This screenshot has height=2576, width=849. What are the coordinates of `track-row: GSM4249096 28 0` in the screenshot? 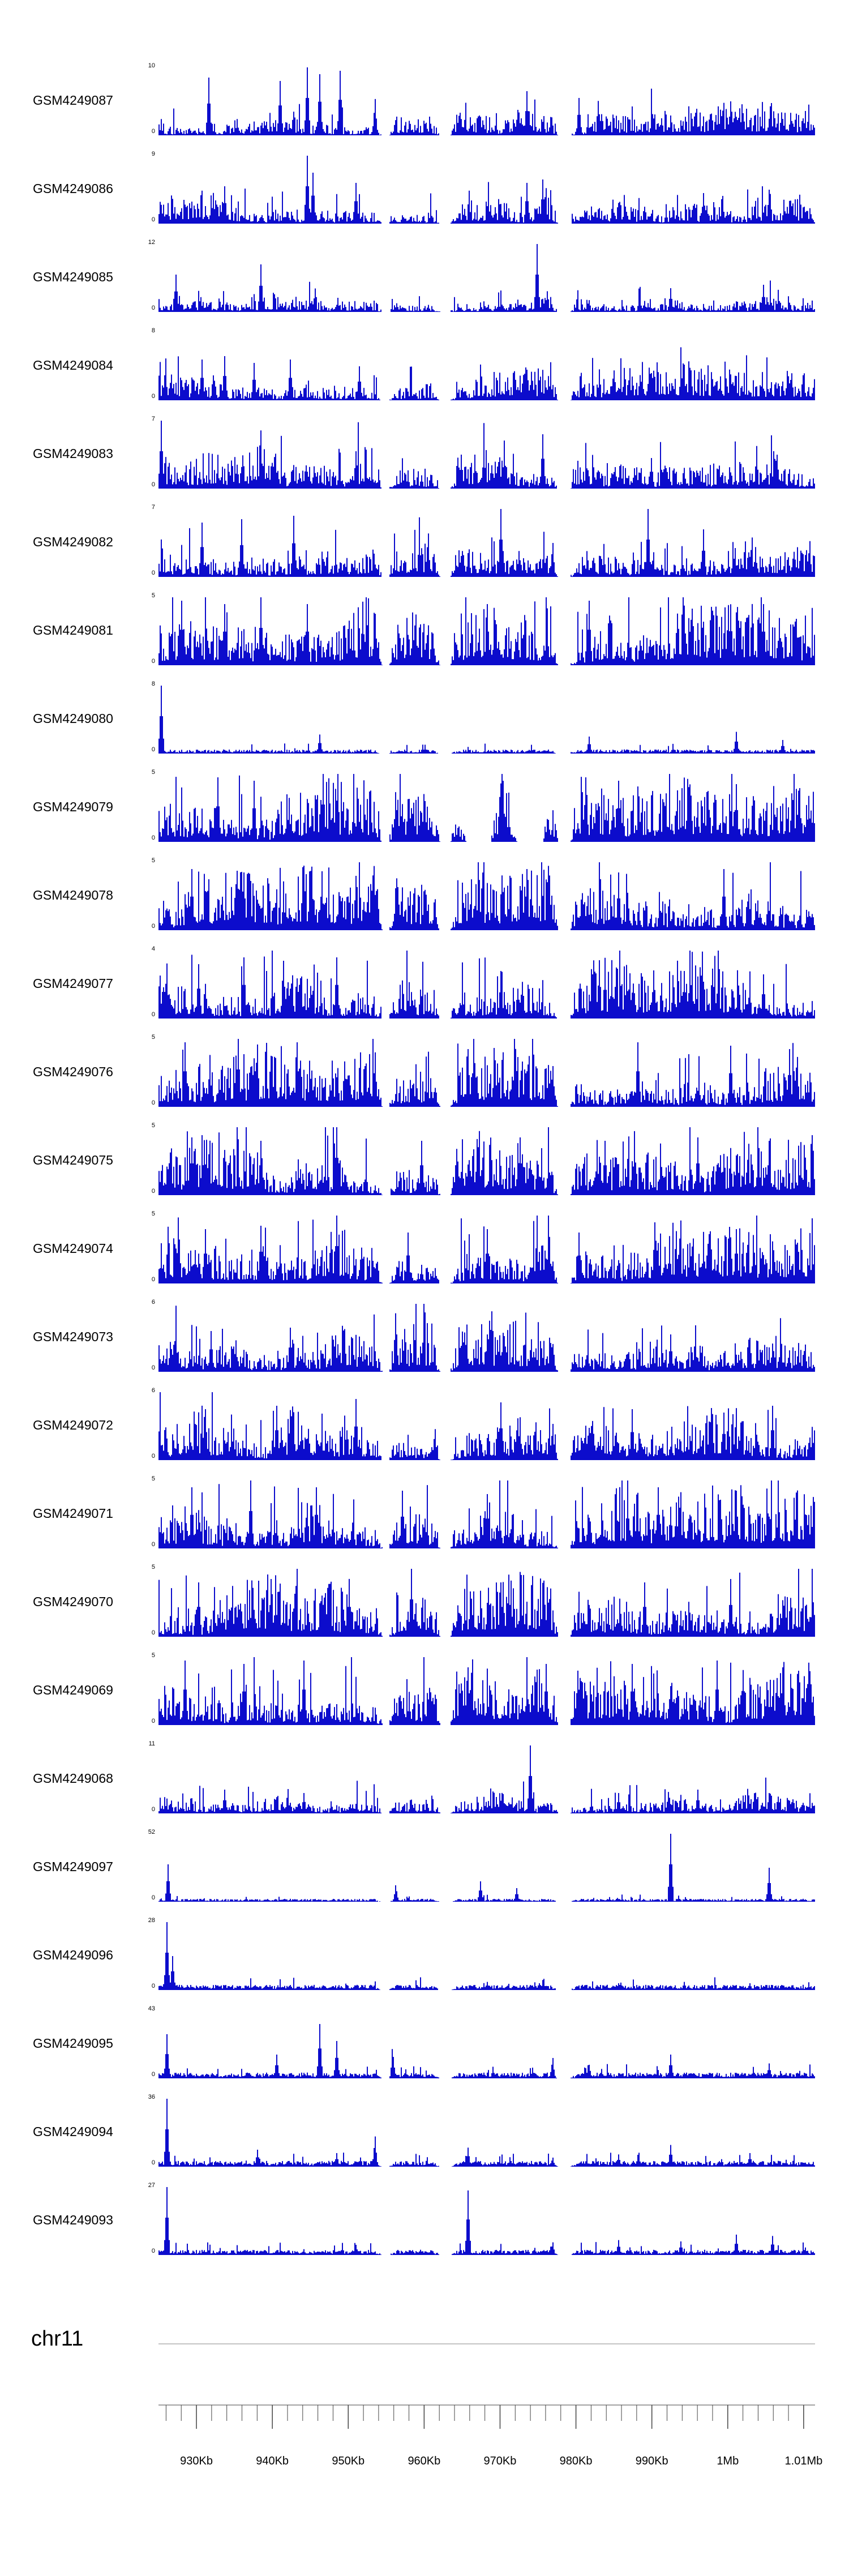 It's located at (424, 1955).